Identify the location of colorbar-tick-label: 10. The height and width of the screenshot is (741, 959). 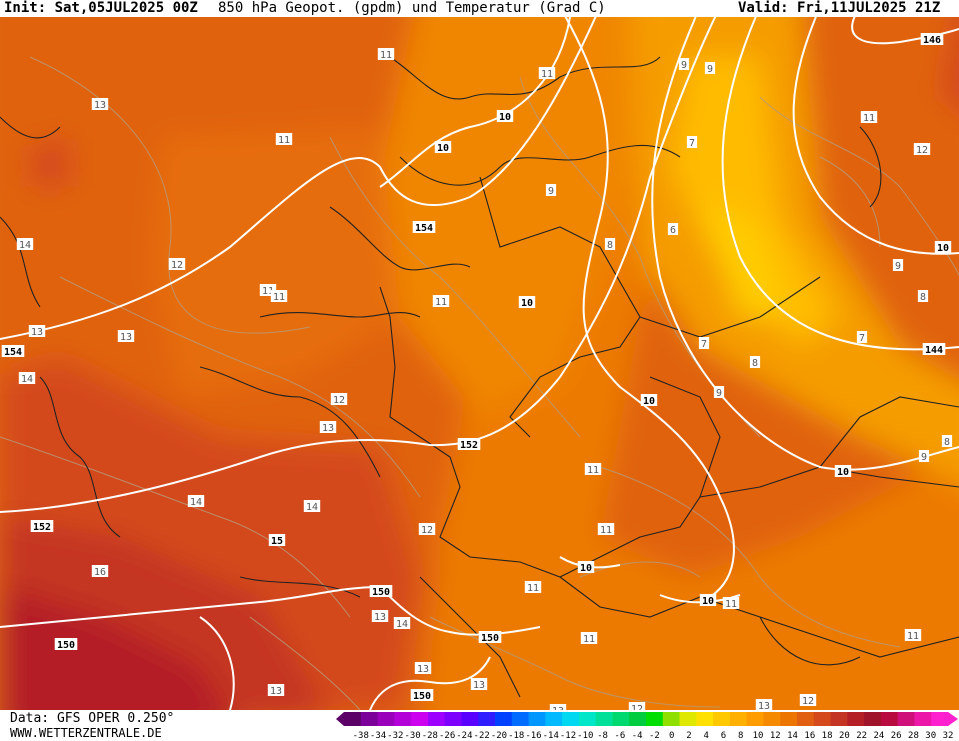
(758, 735).